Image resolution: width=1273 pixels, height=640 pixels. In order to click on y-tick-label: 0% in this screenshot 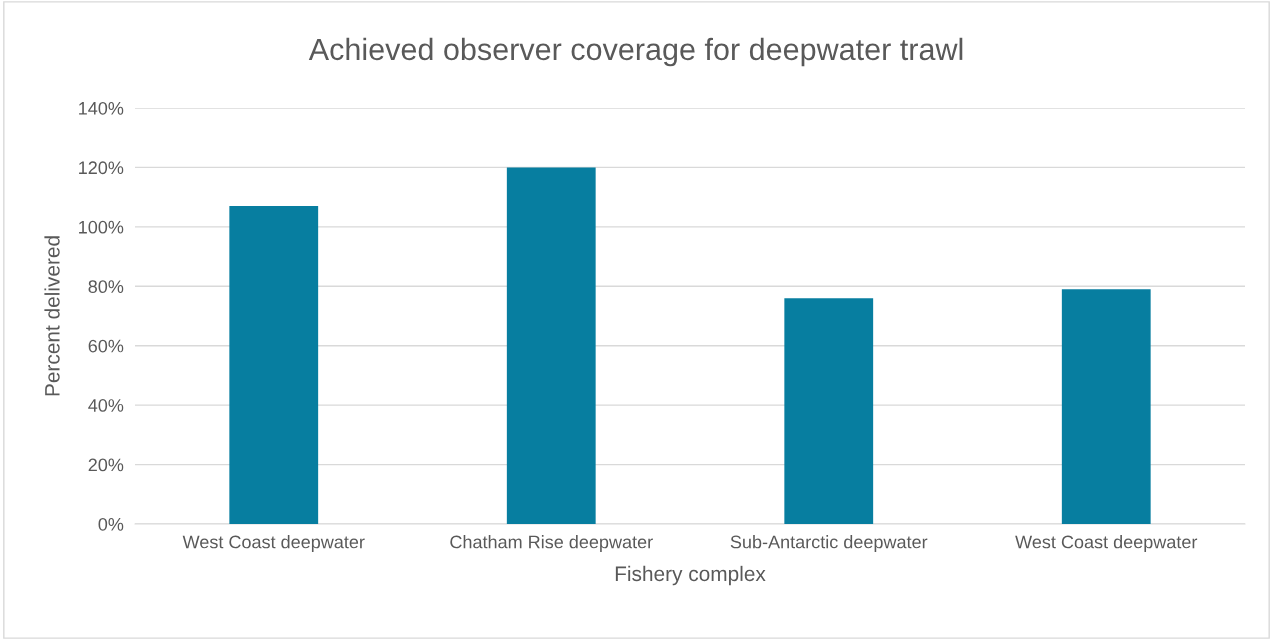, I will do `click(111, 524)`.